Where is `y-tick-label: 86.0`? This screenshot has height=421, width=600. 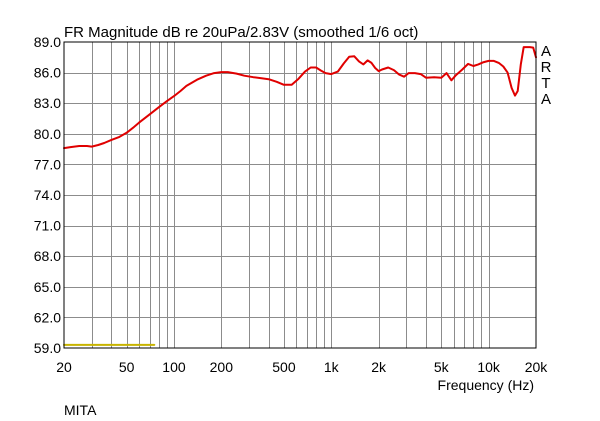 y-tick-label: 86.0 is located at coordinates (47, 73).